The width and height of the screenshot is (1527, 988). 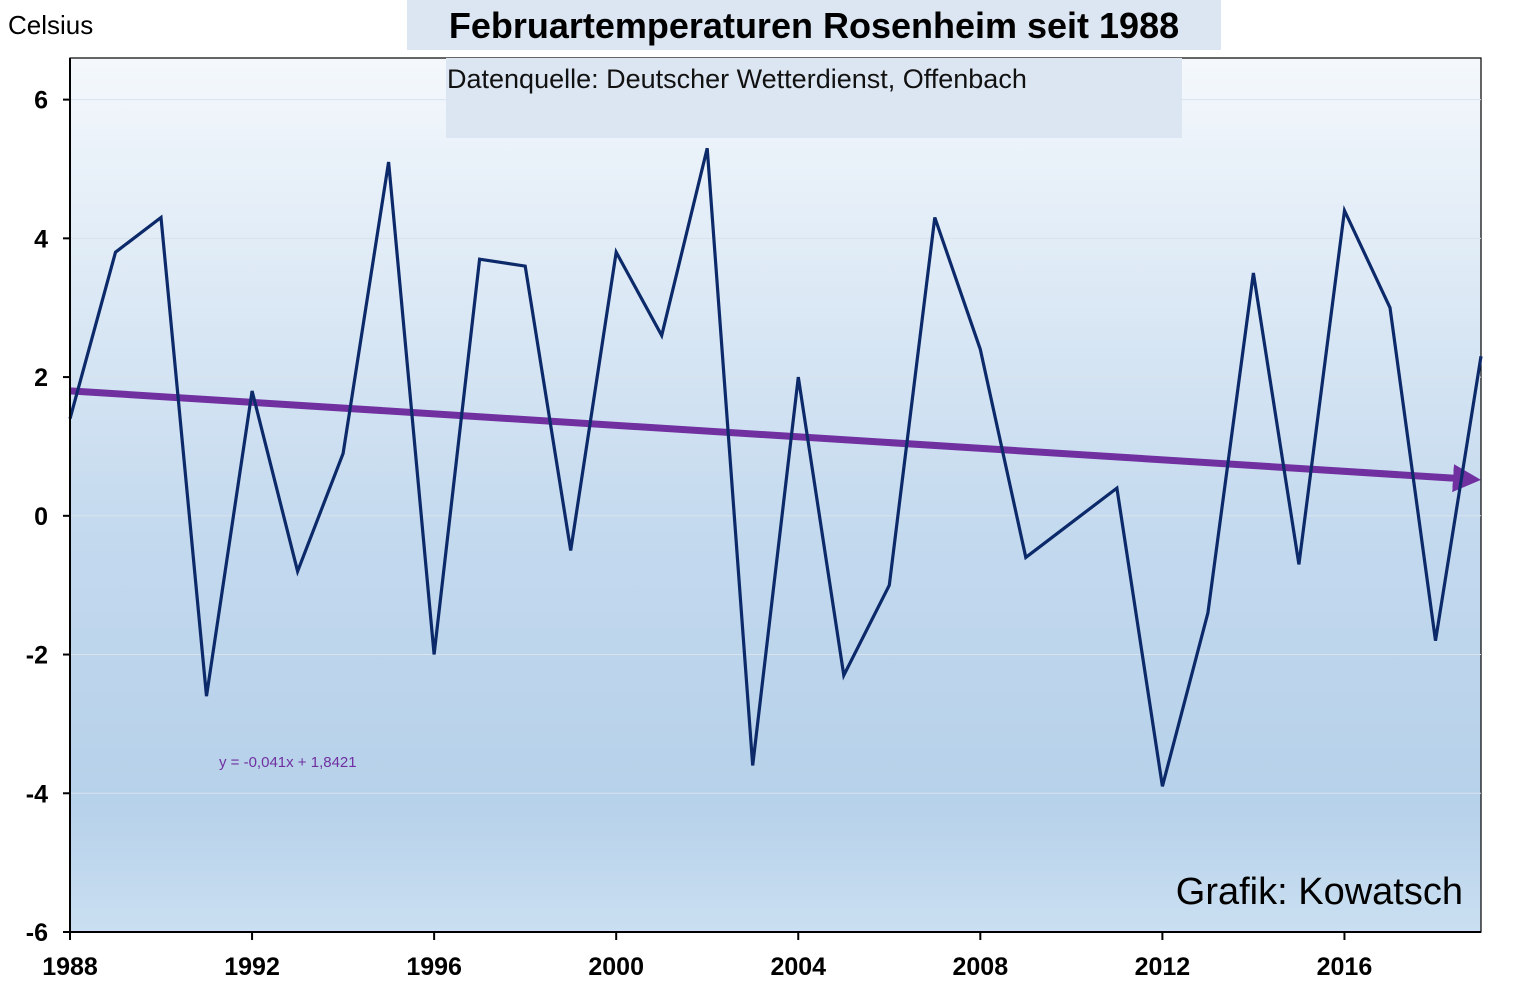 I want to click on y-ticks: 6 4 2 0 -2 -4 -6, so click(x=48, y=517).